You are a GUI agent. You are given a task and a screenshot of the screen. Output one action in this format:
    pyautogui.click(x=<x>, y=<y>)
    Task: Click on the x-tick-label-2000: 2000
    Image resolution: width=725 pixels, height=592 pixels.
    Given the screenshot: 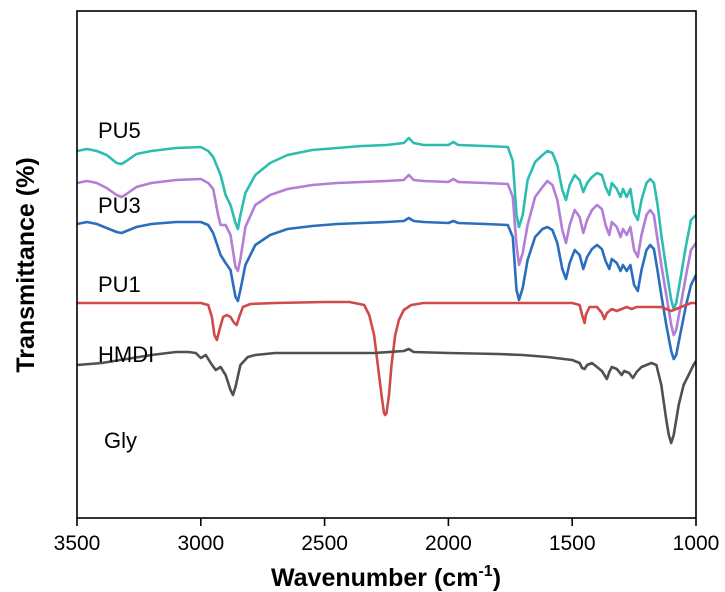 What is the action you would take?
    pyautogui.click(x=448, y=543)
    